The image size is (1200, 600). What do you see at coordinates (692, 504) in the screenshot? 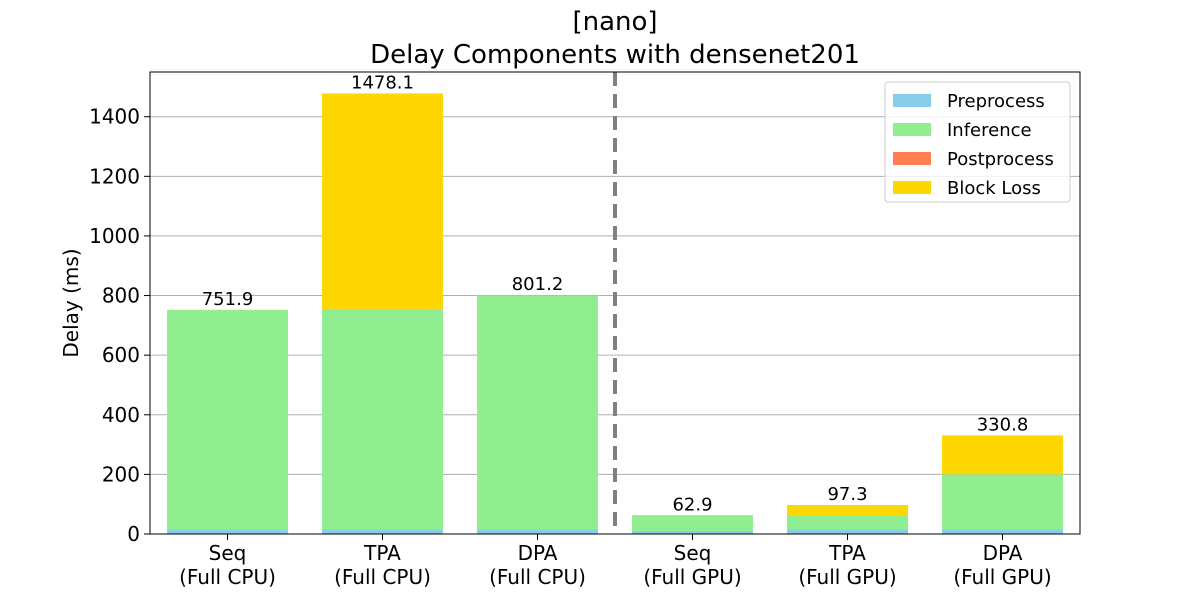
I see `bar-total-label: 62.9` at bounding box center [692, 504].